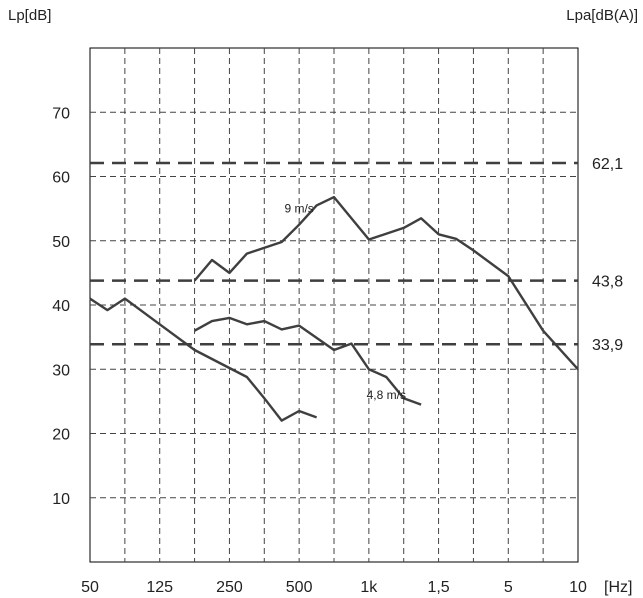 This screenshot has height=598, width=643. I want to click on x-tick-label: 5, so click(508, 587).